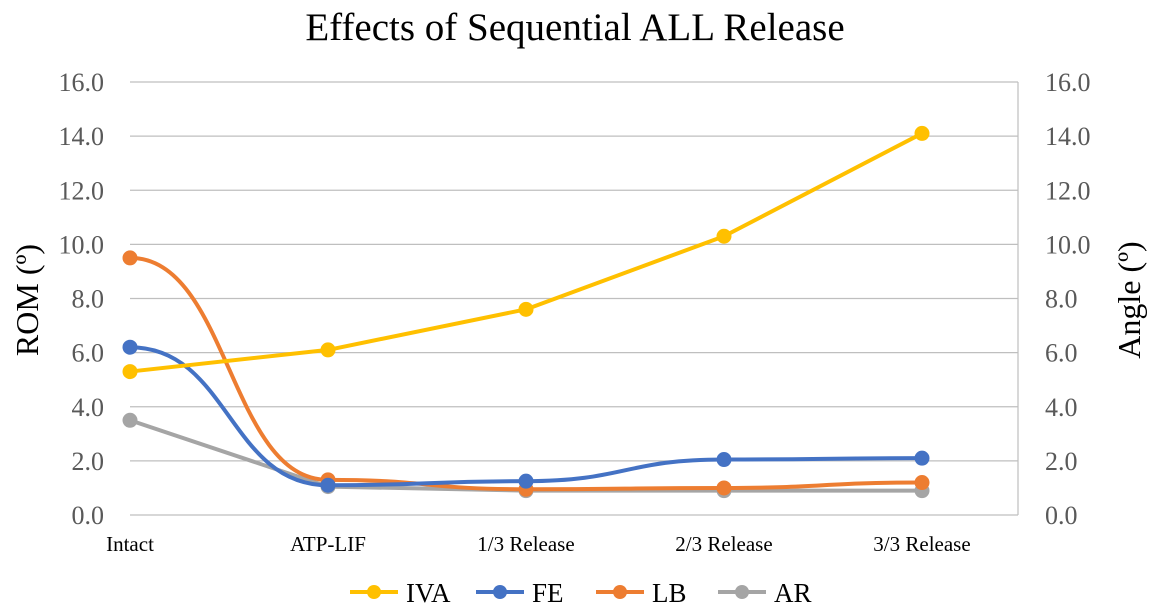  Describe the element at coordinates (82, 136) in the screenshot. I see `y-tick-label: 14.0` at that location.